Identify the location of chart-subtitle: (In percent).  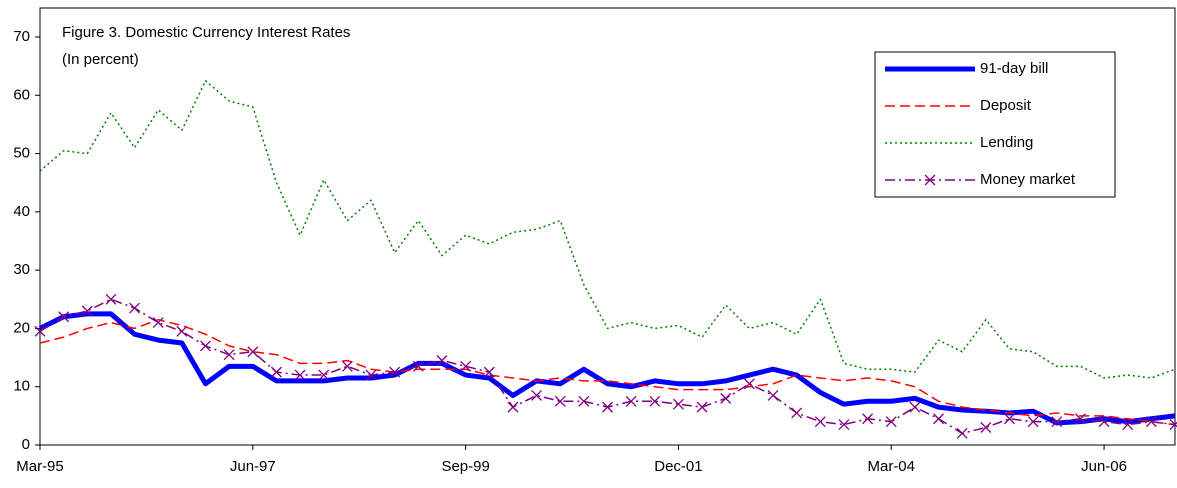
(100, 59).